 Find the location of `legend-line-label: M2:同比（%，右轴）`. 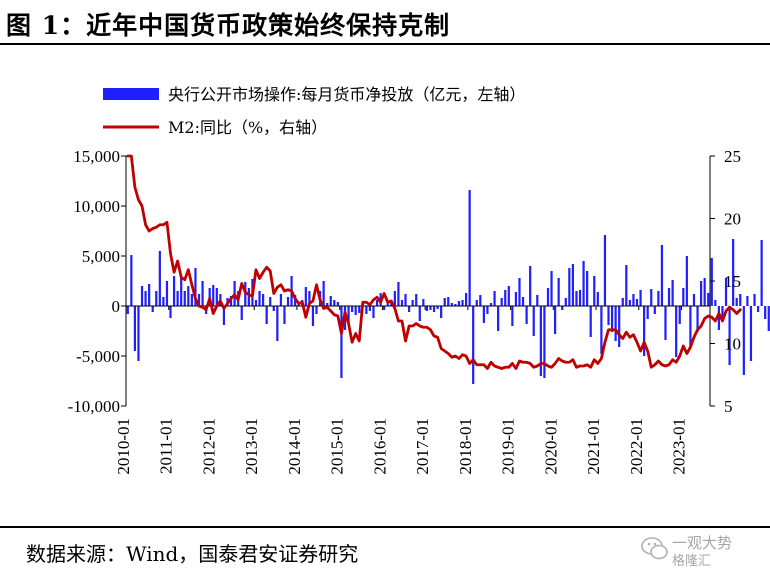

legend-line-label: M2:同比（%，右轴） is located at coordinates (247, 127).